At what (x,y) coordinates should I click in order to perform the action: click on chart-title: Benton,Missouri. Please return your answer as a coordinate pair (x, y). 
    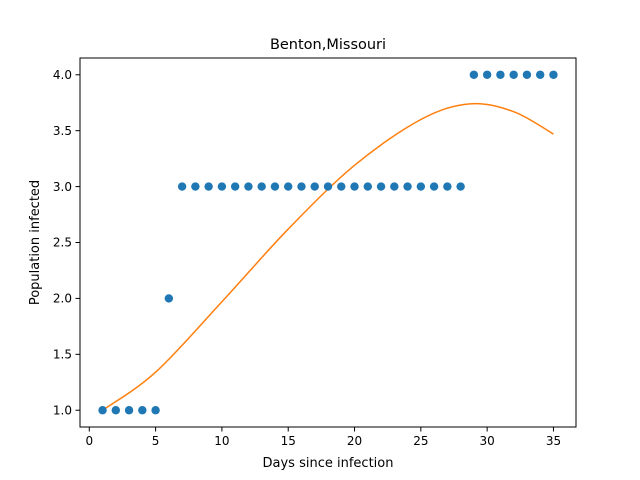
    Looking at the image, I should click on (328, 45).